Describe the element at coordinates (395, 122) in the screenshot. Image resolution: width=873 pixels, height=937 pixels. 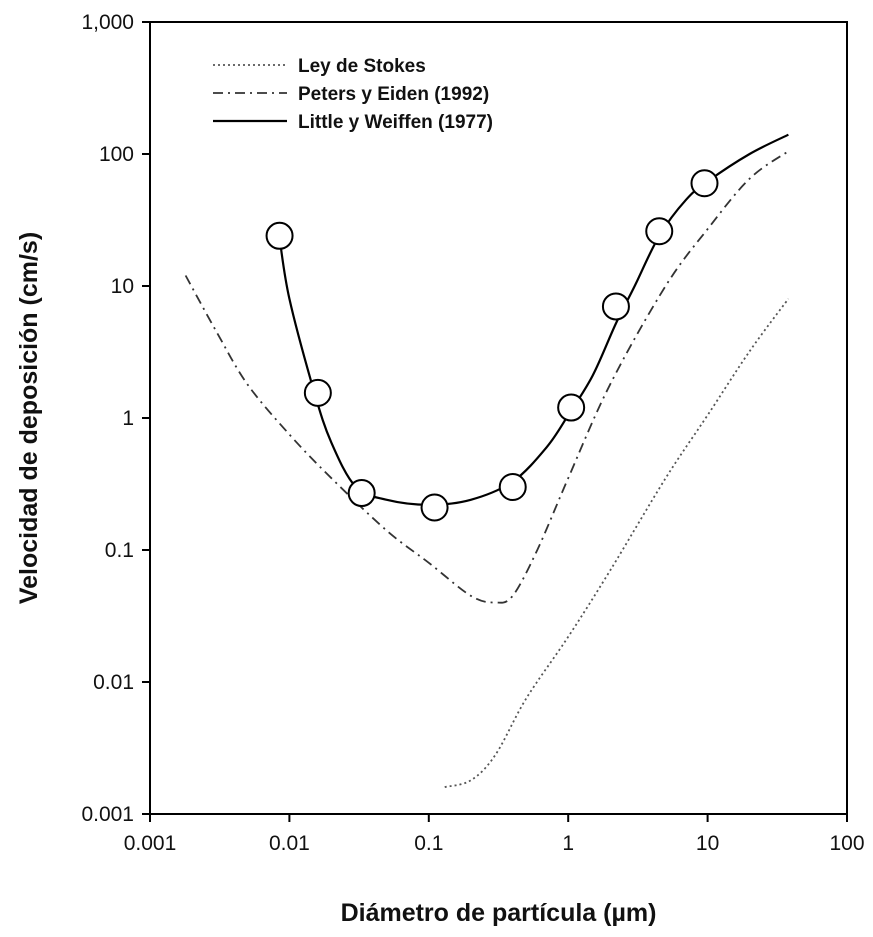
I see `legend-label: Little y Weiffen (1977)` at that location.